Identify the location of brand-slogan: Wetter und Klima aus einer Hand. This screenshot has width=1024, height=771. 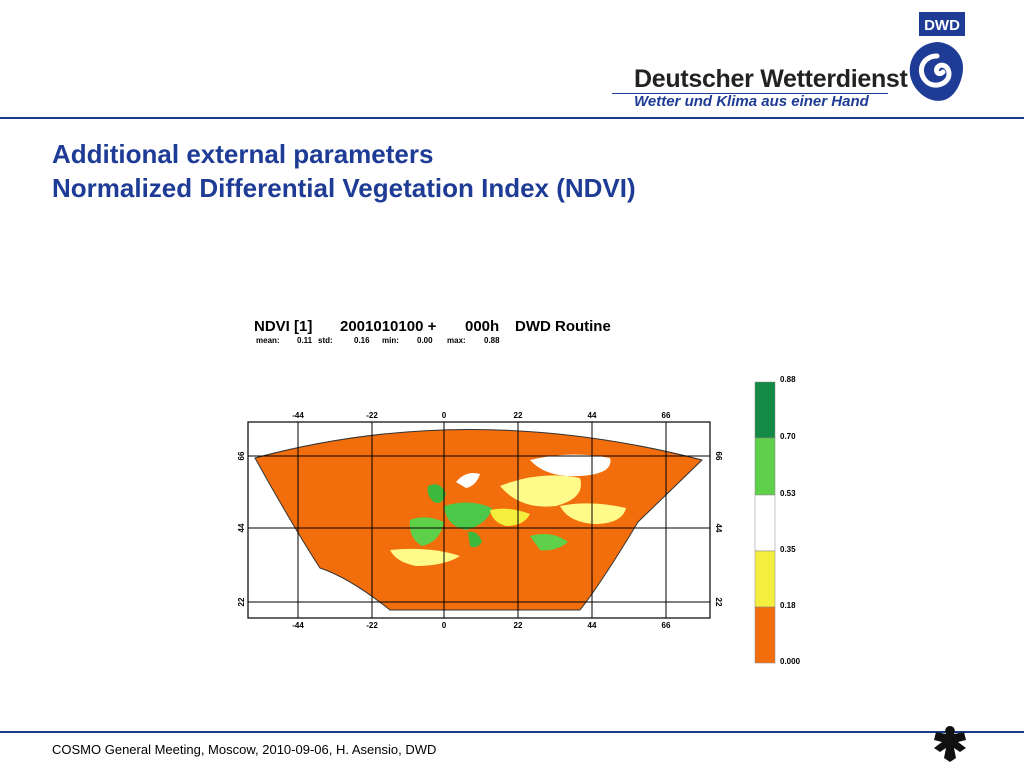
(751, 101).